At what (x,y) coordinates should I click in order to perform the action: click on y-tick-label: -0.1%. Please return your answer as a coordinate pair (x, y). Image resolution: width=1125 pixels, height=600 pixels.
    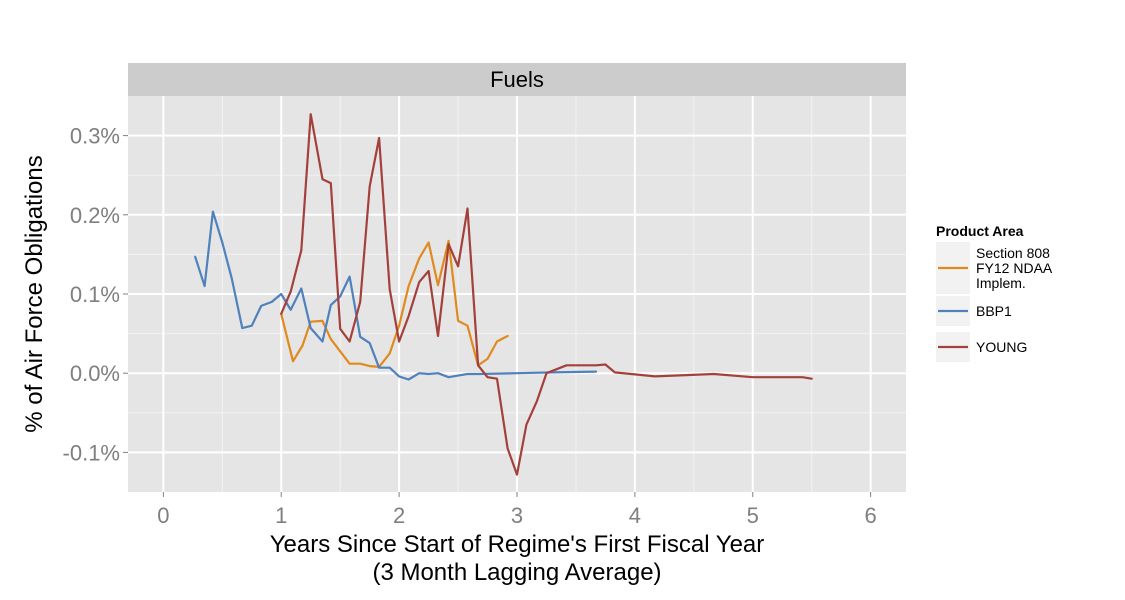
    Looking at the image, I should click on (91, 452).